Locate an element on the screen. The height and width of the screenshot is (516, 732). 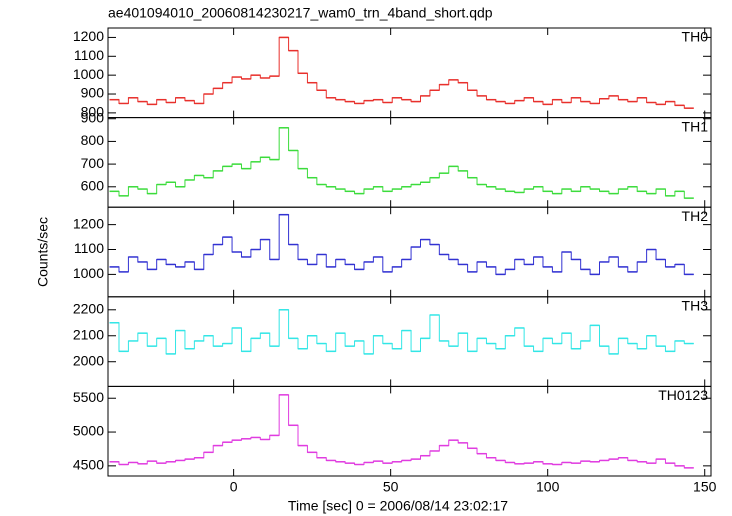
y-tick-label: 2100 is located at coordinates (88, 334).